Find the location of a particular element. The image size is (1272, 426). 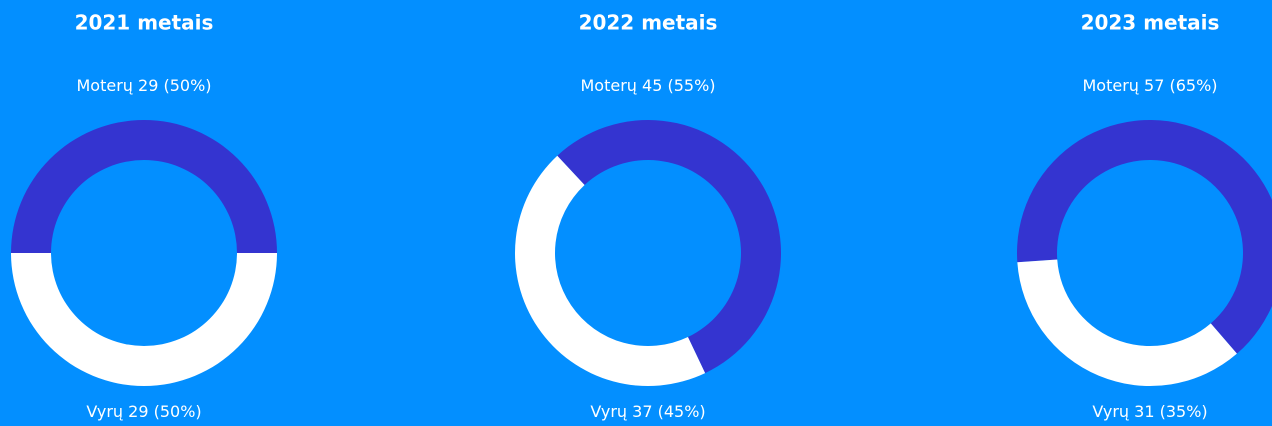

chart-title: 2021 metais is located at coordinates (144, 23).